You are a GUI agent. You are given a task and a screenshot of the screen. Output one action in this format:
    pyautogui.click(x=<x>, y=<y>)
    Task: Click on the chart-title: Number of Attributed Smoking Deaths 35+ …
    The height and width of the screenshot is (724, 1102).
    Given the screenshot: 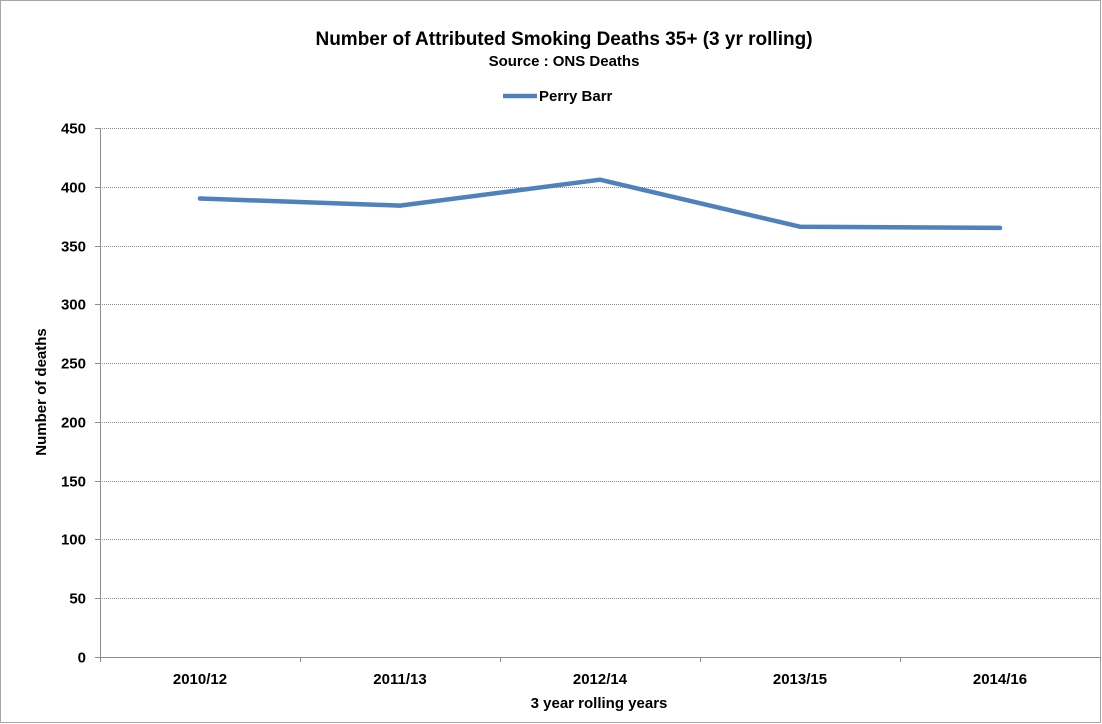 What is the action you would take?
    pyautogui.click(x=563, y=39)
    